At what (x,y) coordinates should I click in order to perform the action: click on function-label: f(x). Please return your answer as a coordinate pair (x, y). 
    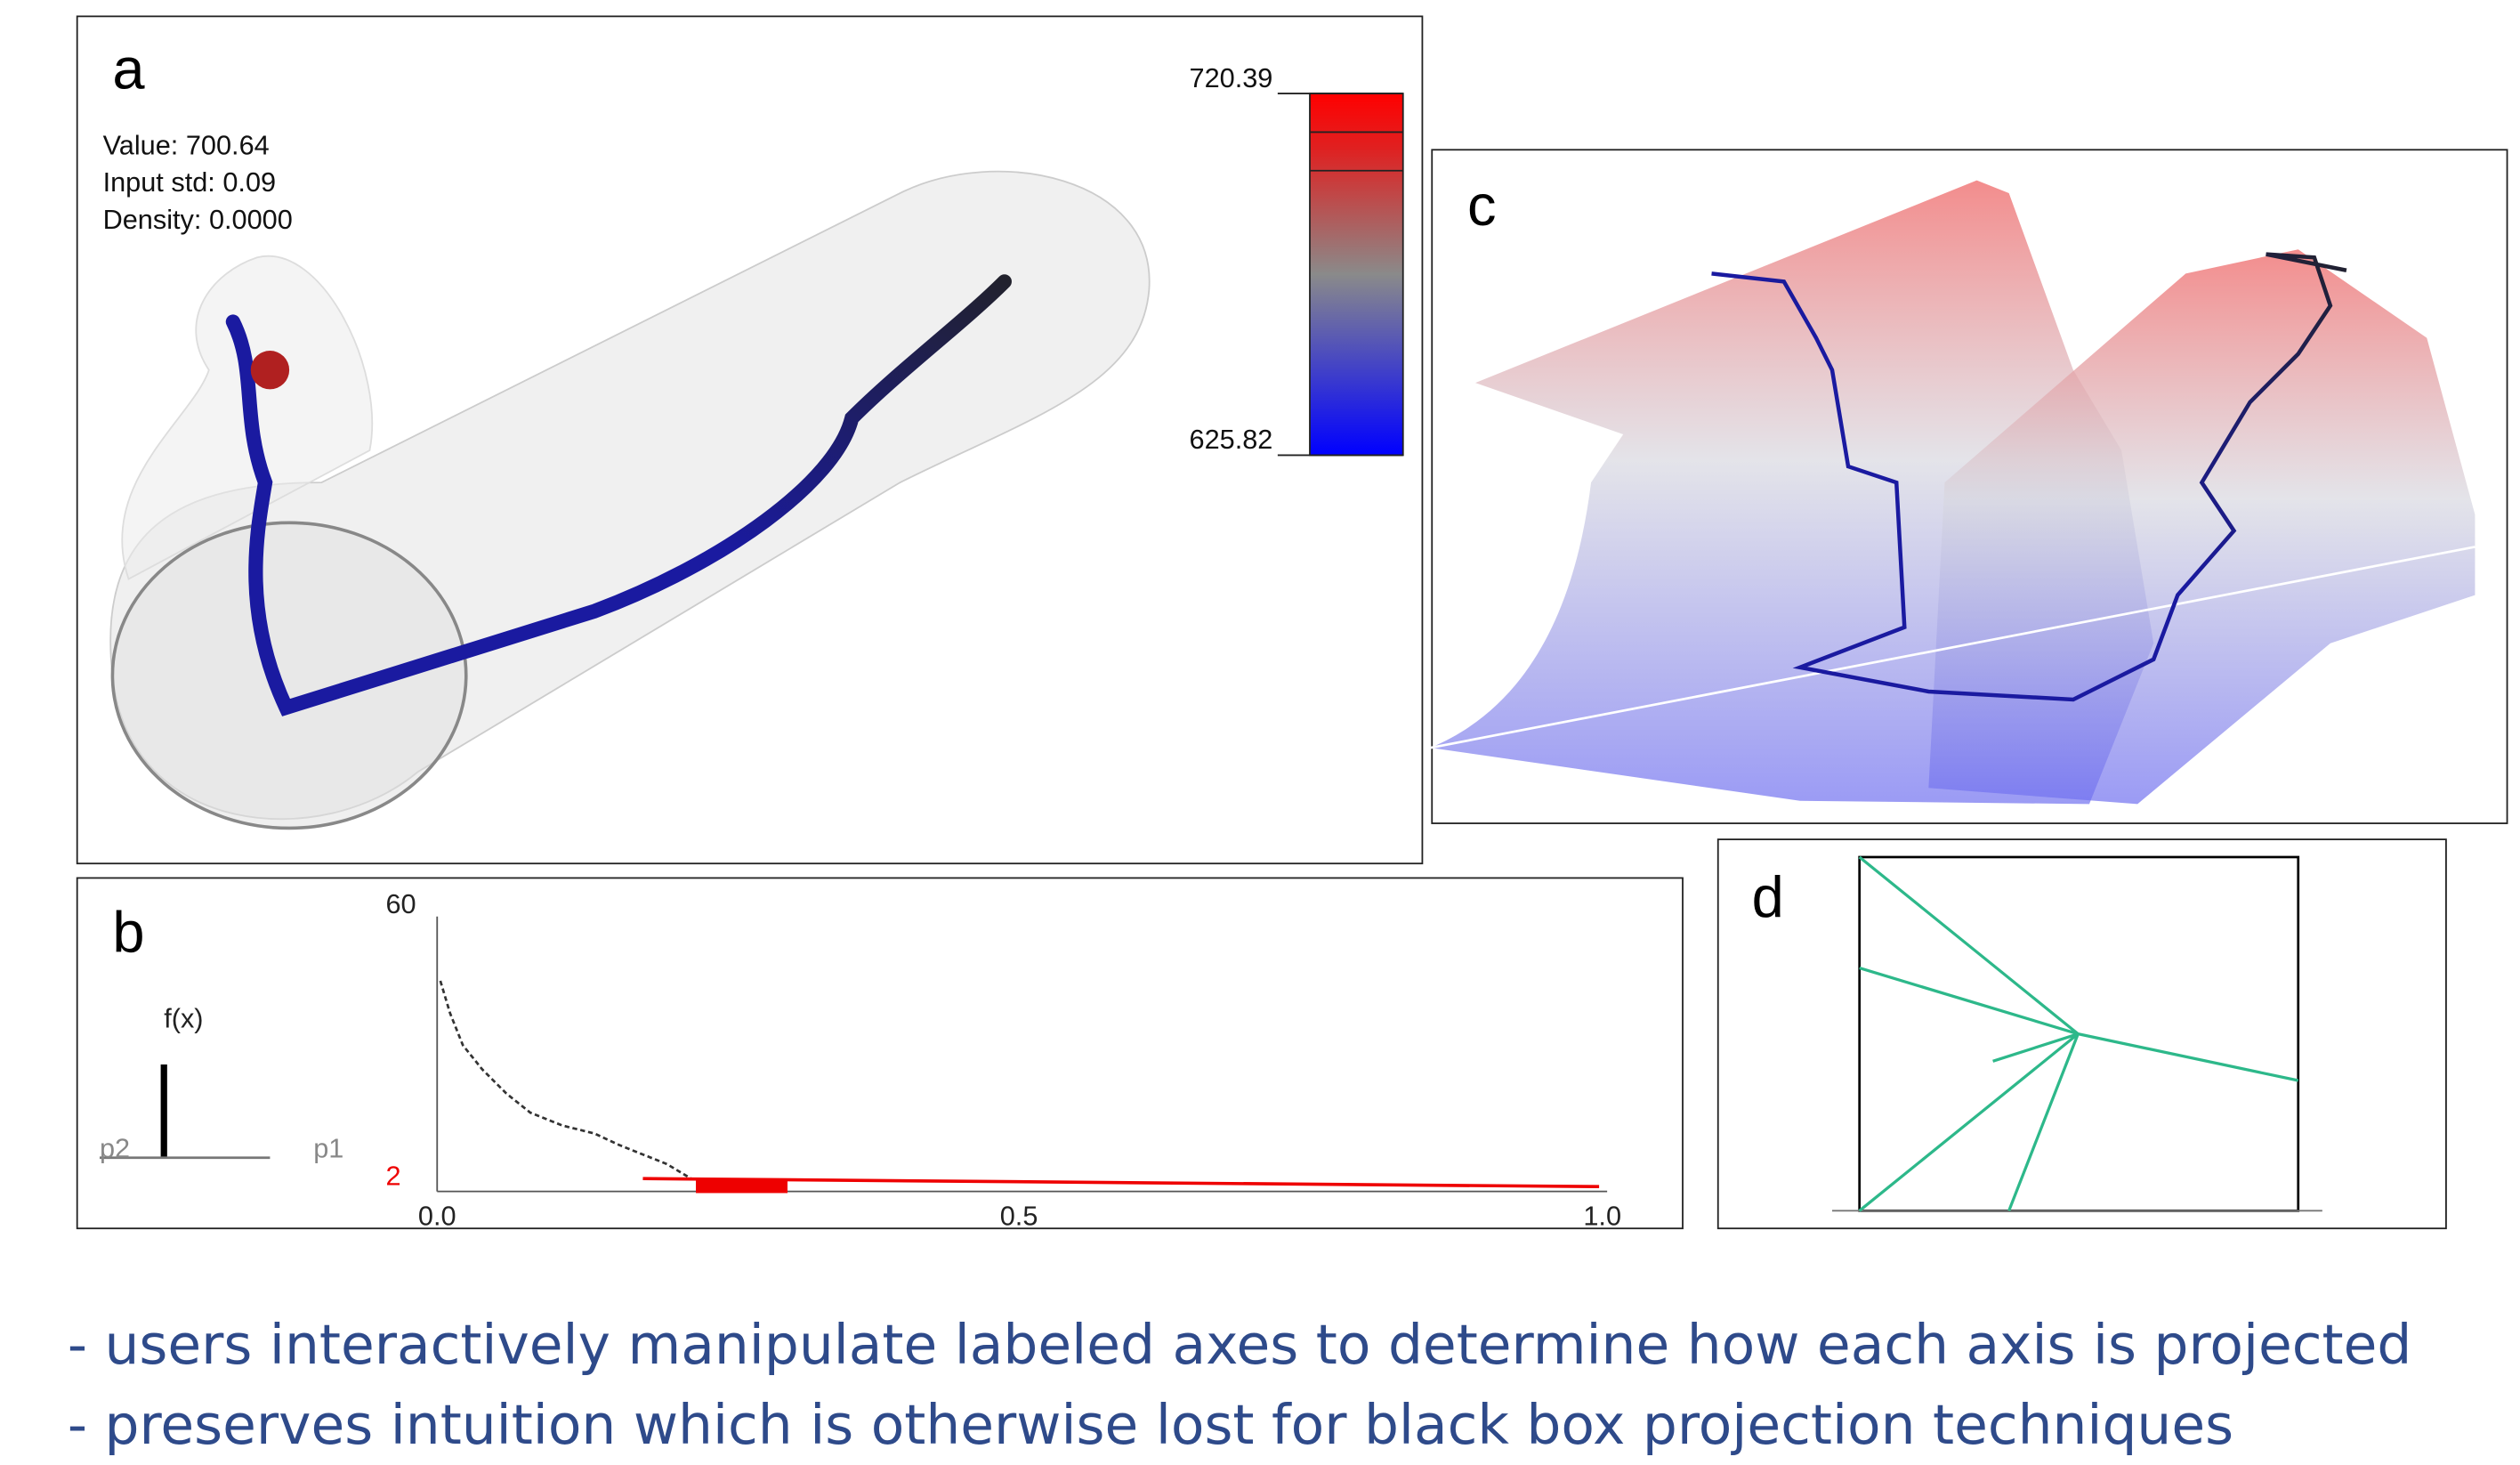
    Looking at the image, I should click on (183, 1017).